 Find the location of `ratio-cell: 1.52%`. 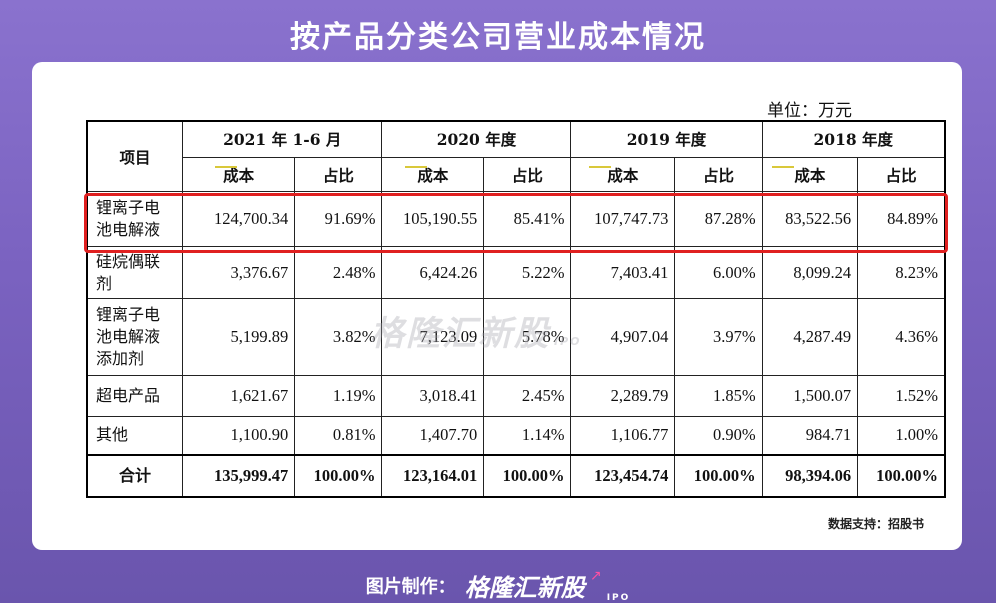

ratio-cell: 1.52% is located at coordinates (901, 396).